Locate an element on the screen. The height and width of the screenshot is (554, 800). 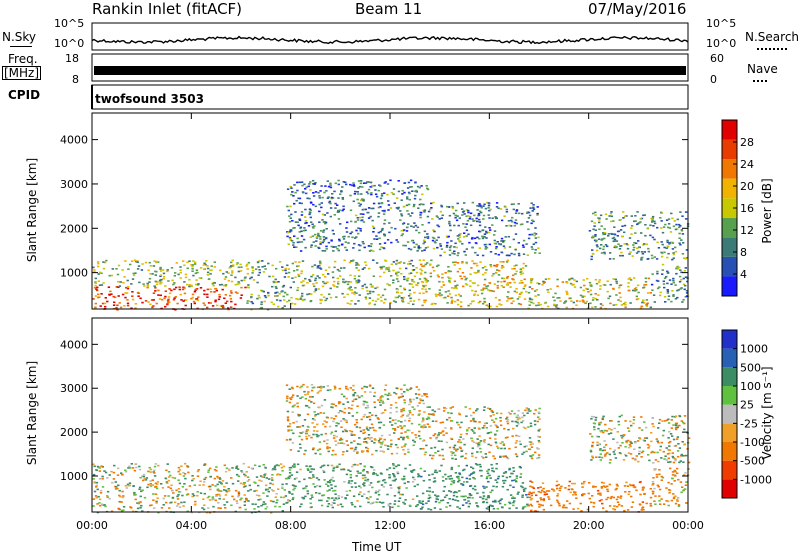
station-title: Rankin Inlet (fitACF) is located at coordinates (167, 9).